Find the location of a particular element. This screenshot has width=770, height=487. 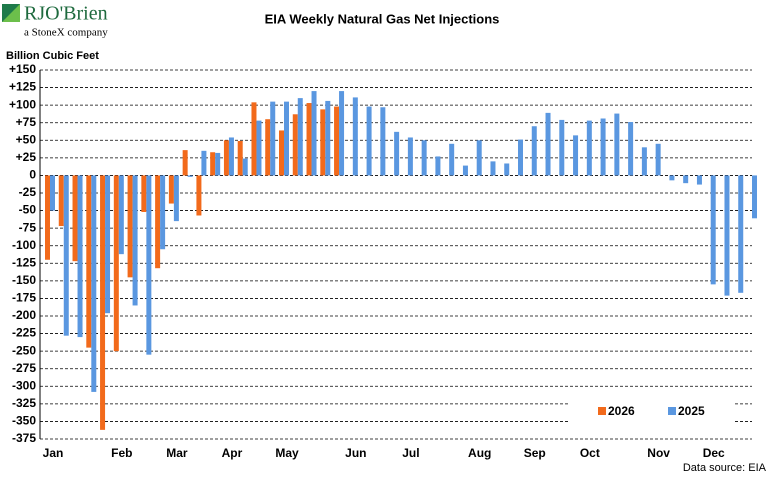

x-tick-label: Jul is located at coordinates (410, 453).